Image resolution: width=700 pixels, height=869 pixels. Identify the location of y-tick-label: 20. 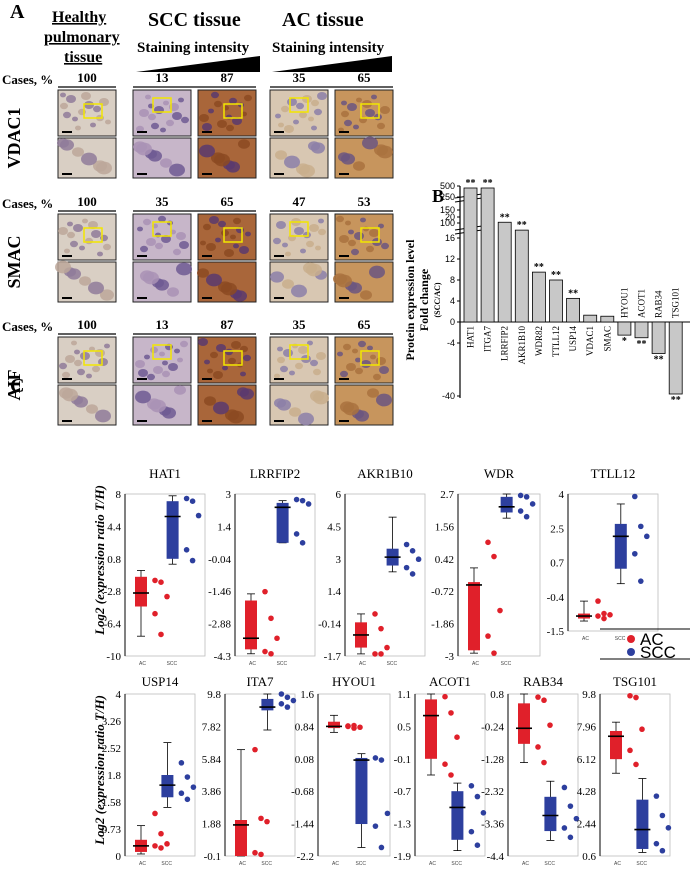
(450, 217).